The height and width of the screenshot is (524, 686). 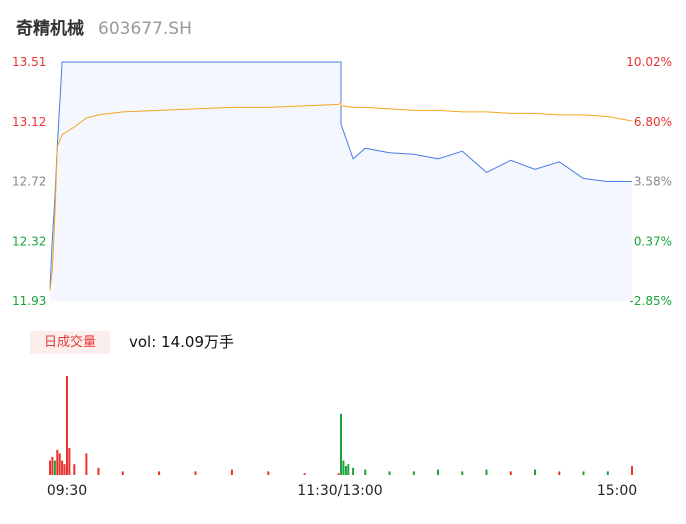 I want to click on percent-tick-label: 0.37%, so click(x=653, y=241).